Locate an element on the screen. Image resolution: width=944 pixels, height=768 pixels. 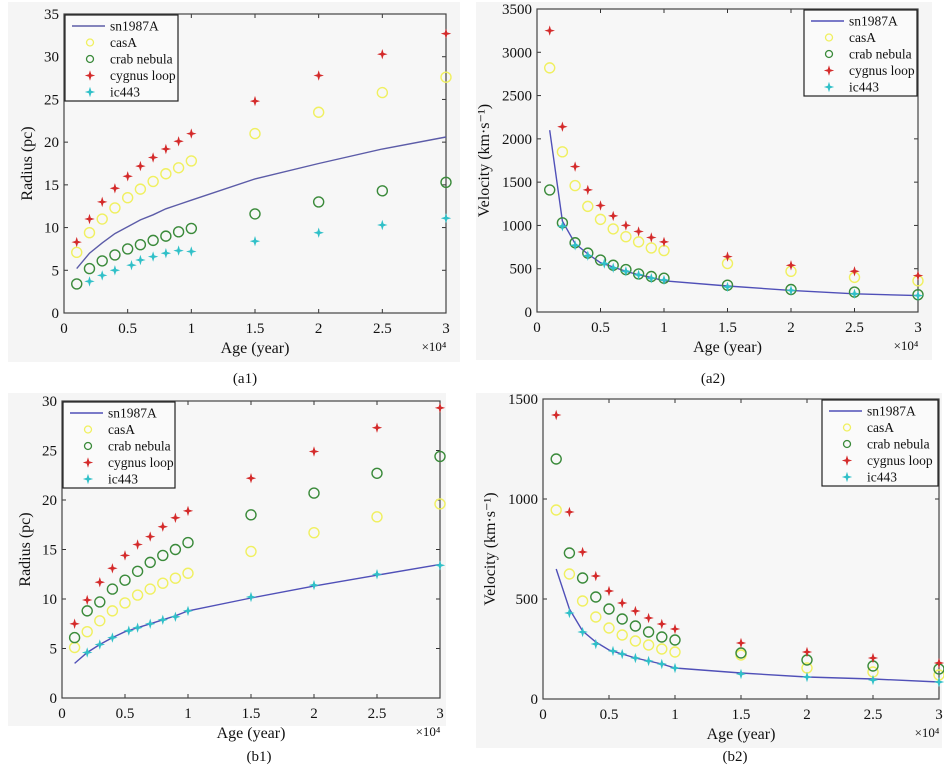
x-tick-label: 2.5 is located at coordinates (377, 714).